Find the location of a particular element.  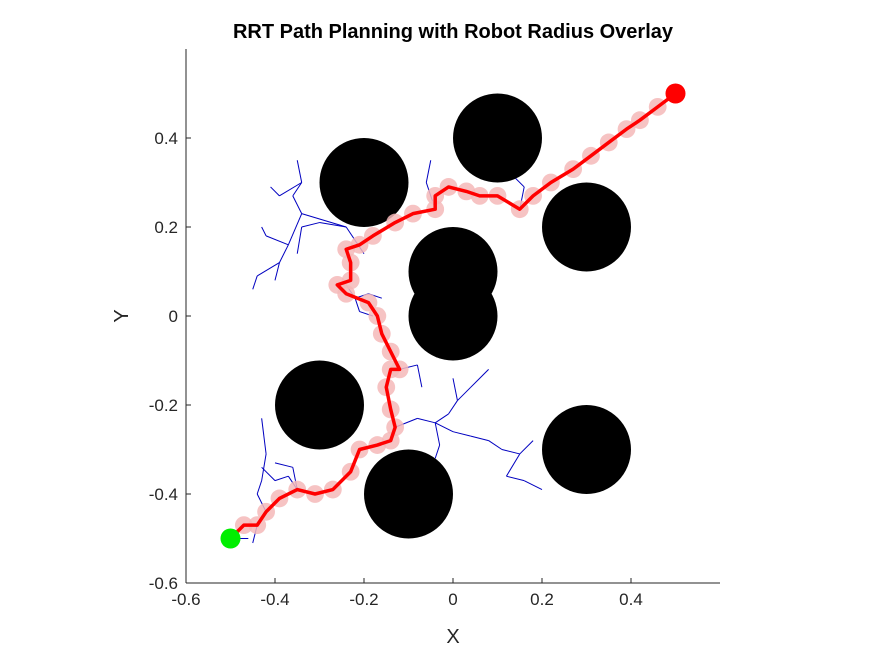

y-tick-label: 0.4 is located at coordinates (166, 138).